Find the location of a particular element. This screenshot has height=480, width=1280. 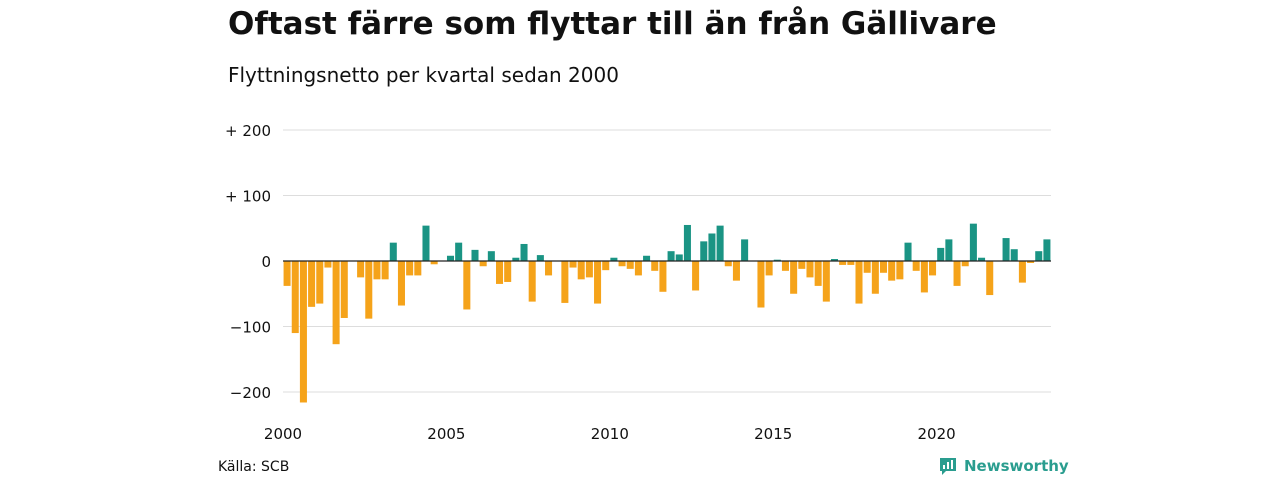

y-tick-label: + 200 is located at coordinates (248, 131).